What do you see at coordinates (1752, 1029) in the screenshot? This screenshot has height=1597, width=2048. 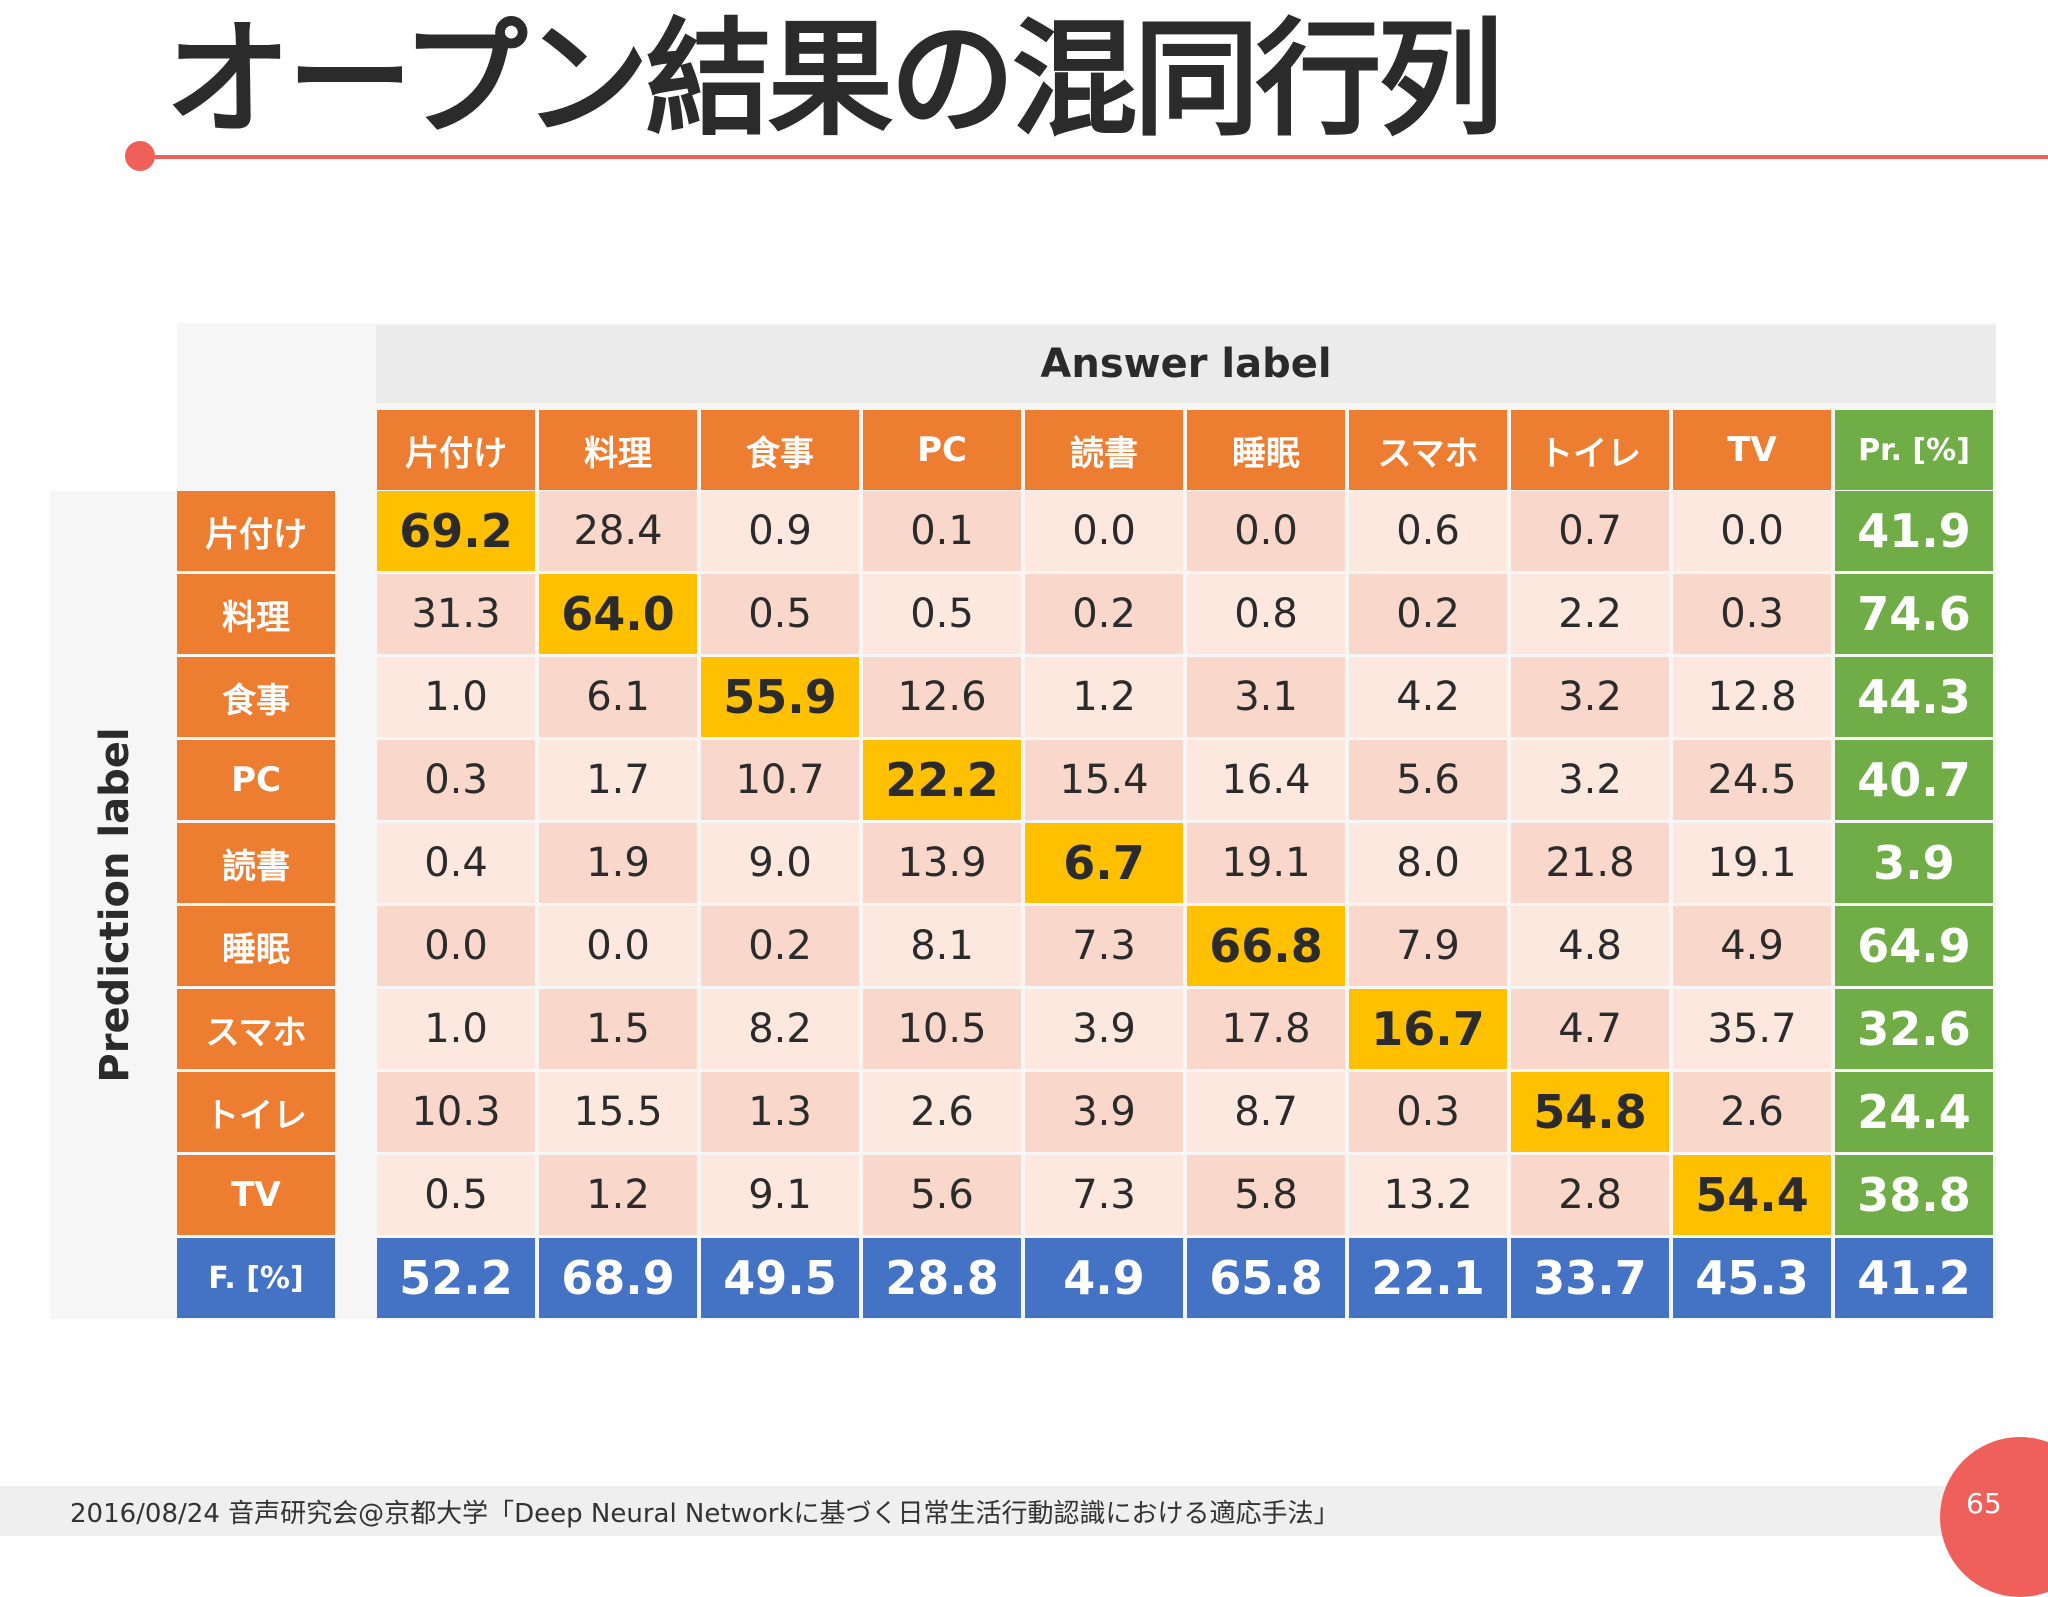 I see `matrix-cell: 35.7` at bounding box center [1752, 1029].